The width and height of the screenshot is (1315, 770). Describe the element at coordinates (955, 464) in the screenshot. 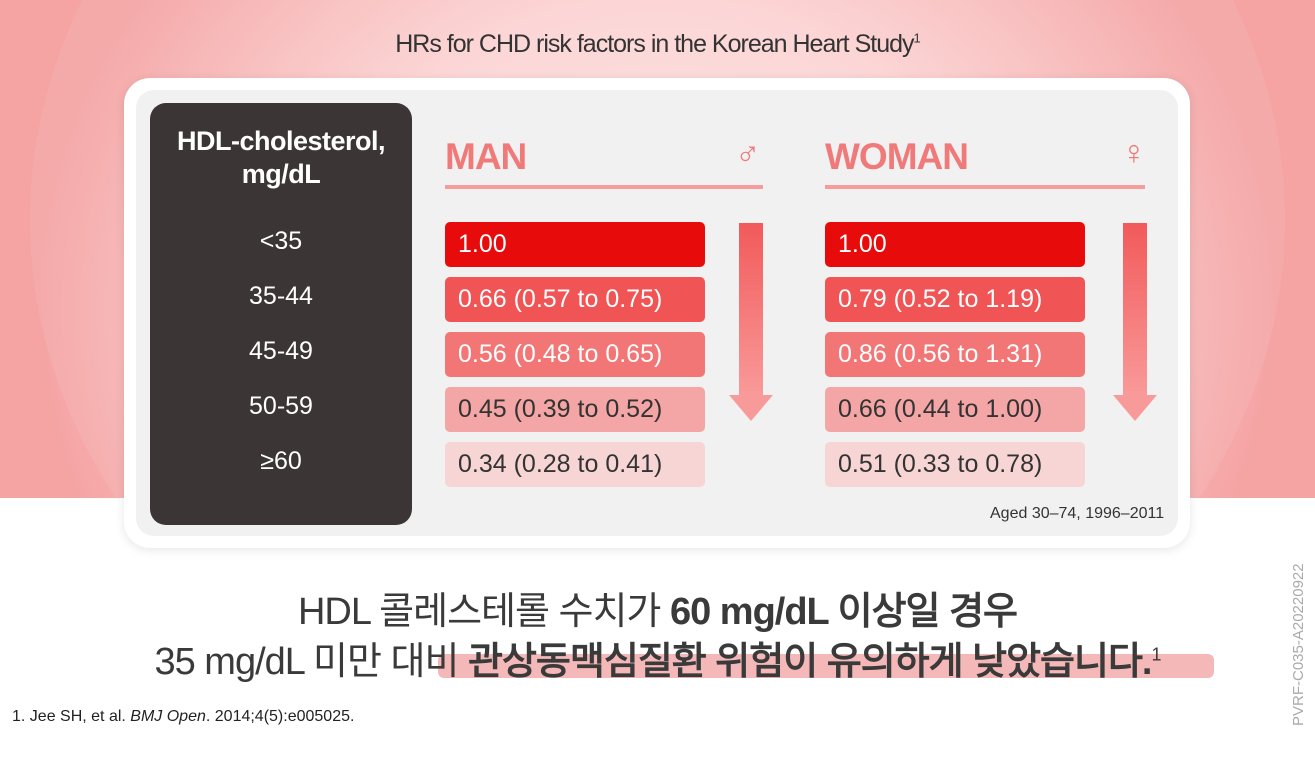

I see `woman-hr-cell: 0.51 (0.33 to 0.78)` at that location.